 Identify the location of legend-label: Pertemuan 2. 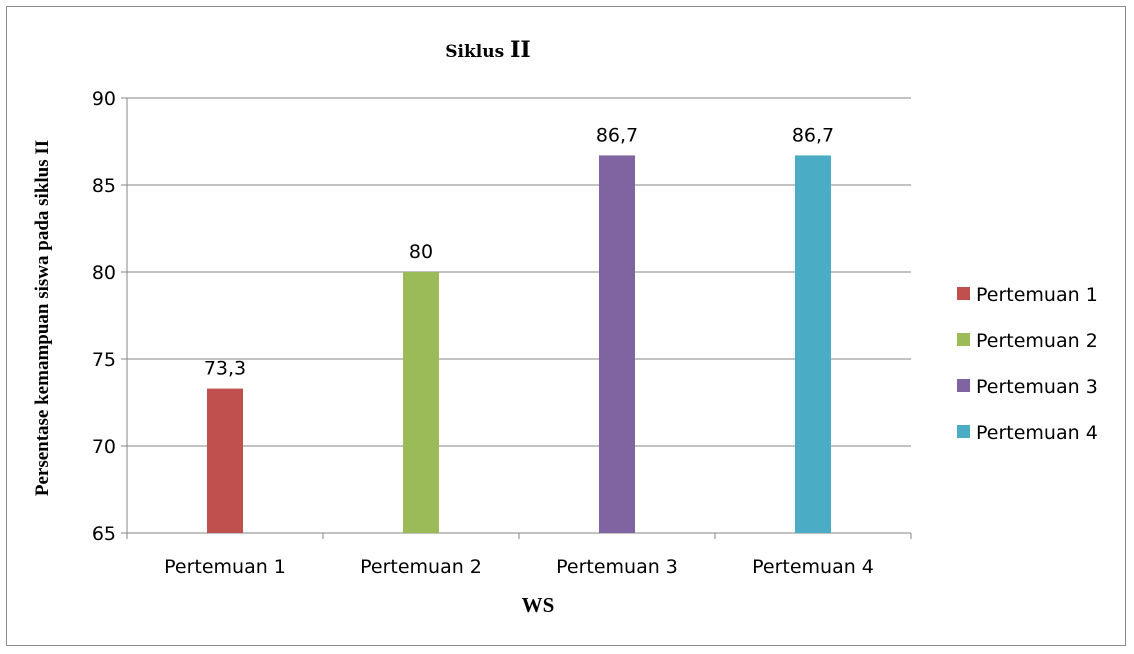
(1037, 341).